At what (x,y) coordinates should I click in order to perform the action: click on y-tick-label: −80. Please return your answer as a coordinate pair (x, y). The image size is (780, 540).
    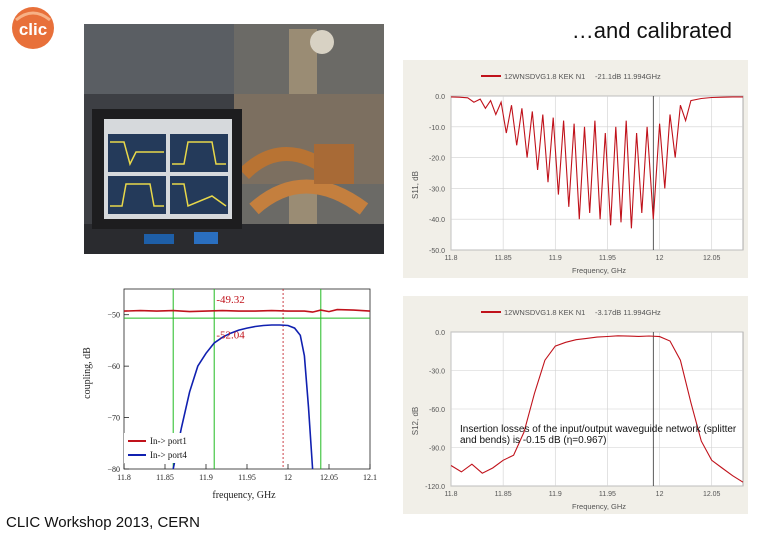
    Looking at the image, I should click on (113, 469).